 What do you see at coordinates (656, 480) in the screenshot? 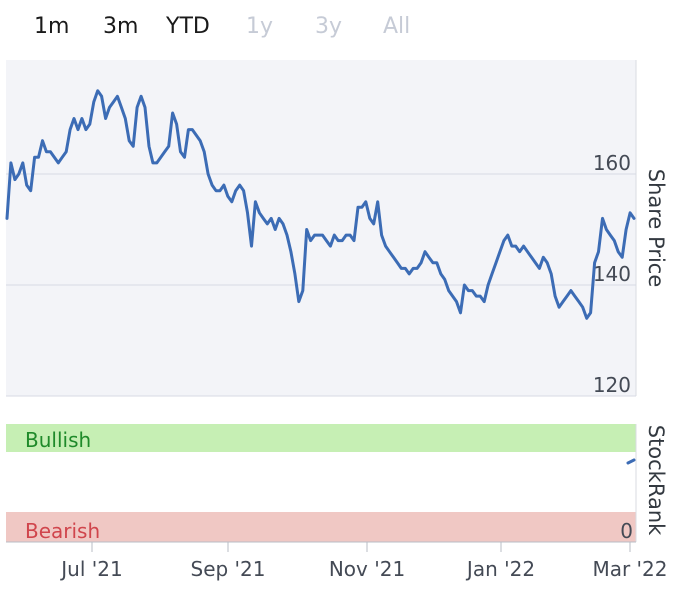
I see `stockrank-axis-title: StockRank` at bounding box center [656, 480].